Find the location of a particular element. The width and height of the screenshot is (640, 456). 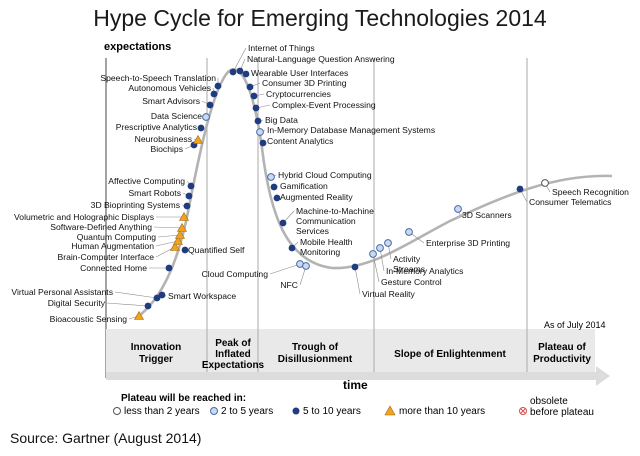

light-circle-icon is located at coordinates (214, 411).